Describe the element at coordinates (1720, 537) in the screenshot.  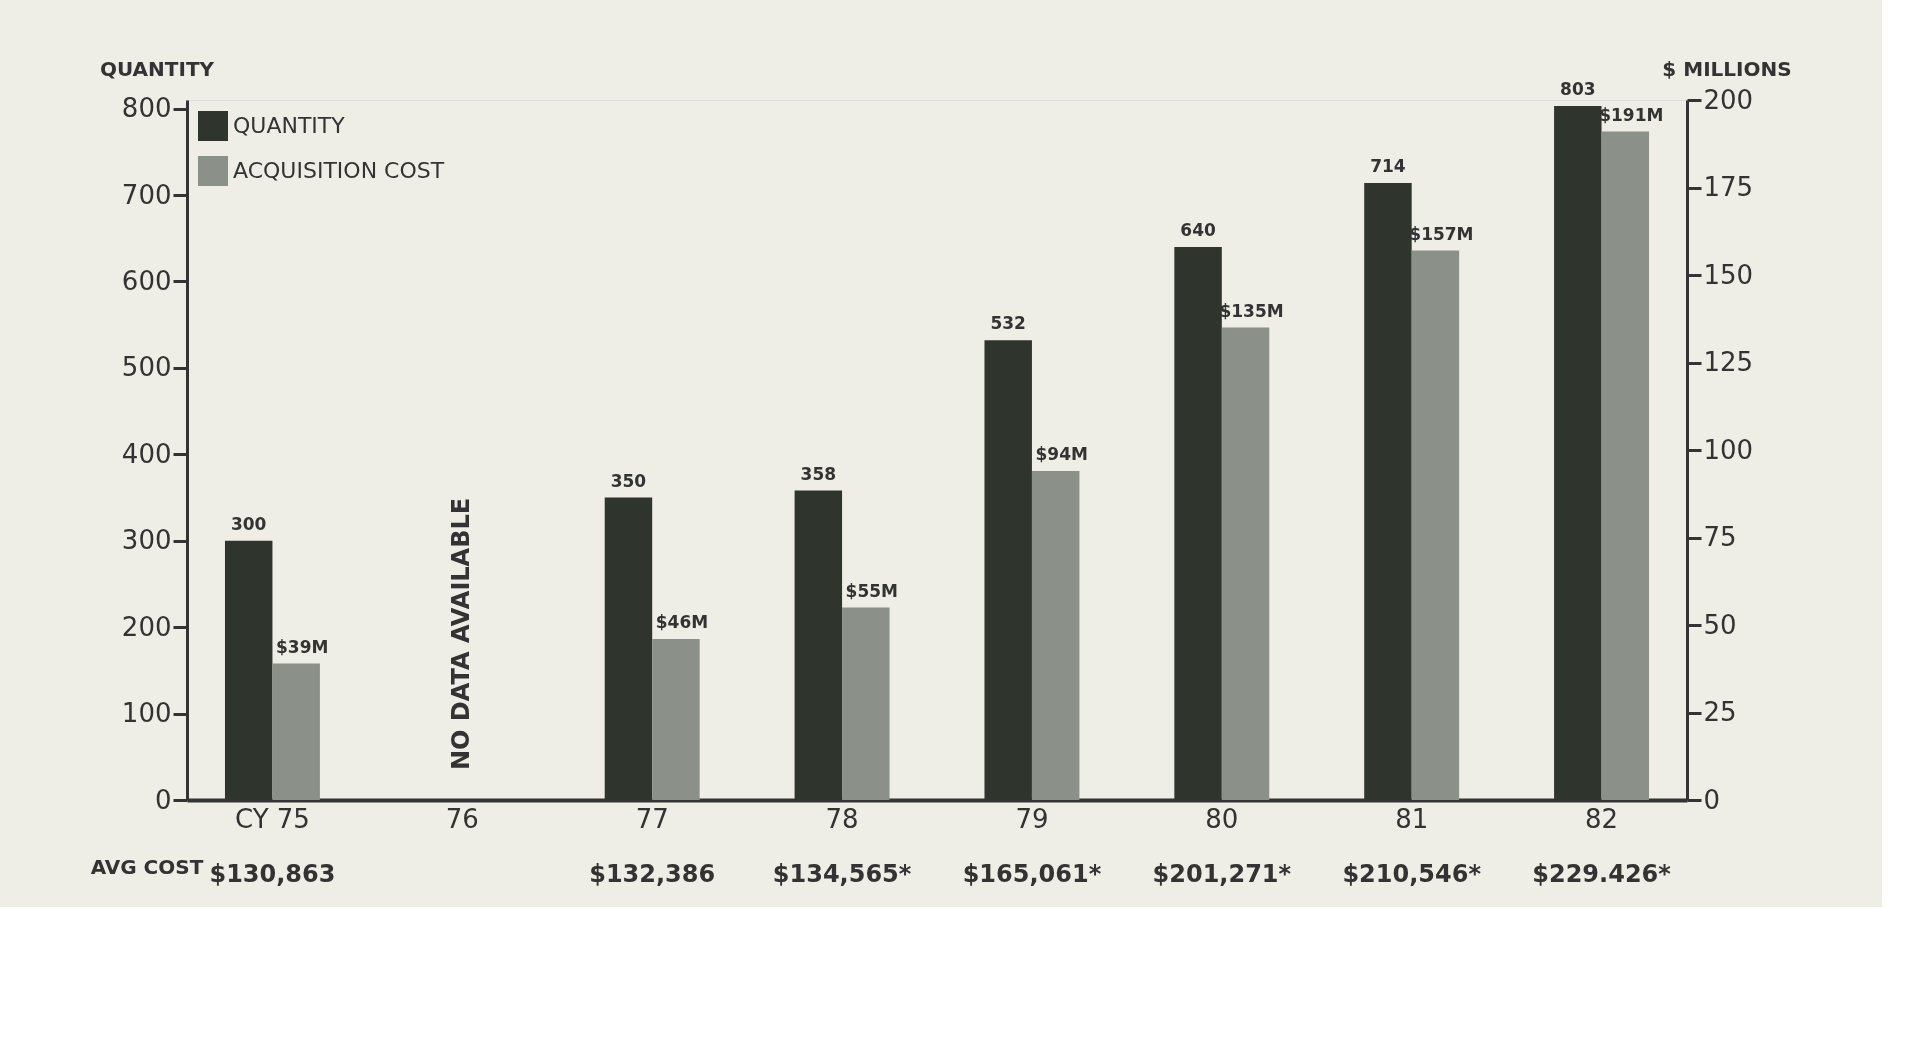
I see `y2-tick-label: 75` at that location.